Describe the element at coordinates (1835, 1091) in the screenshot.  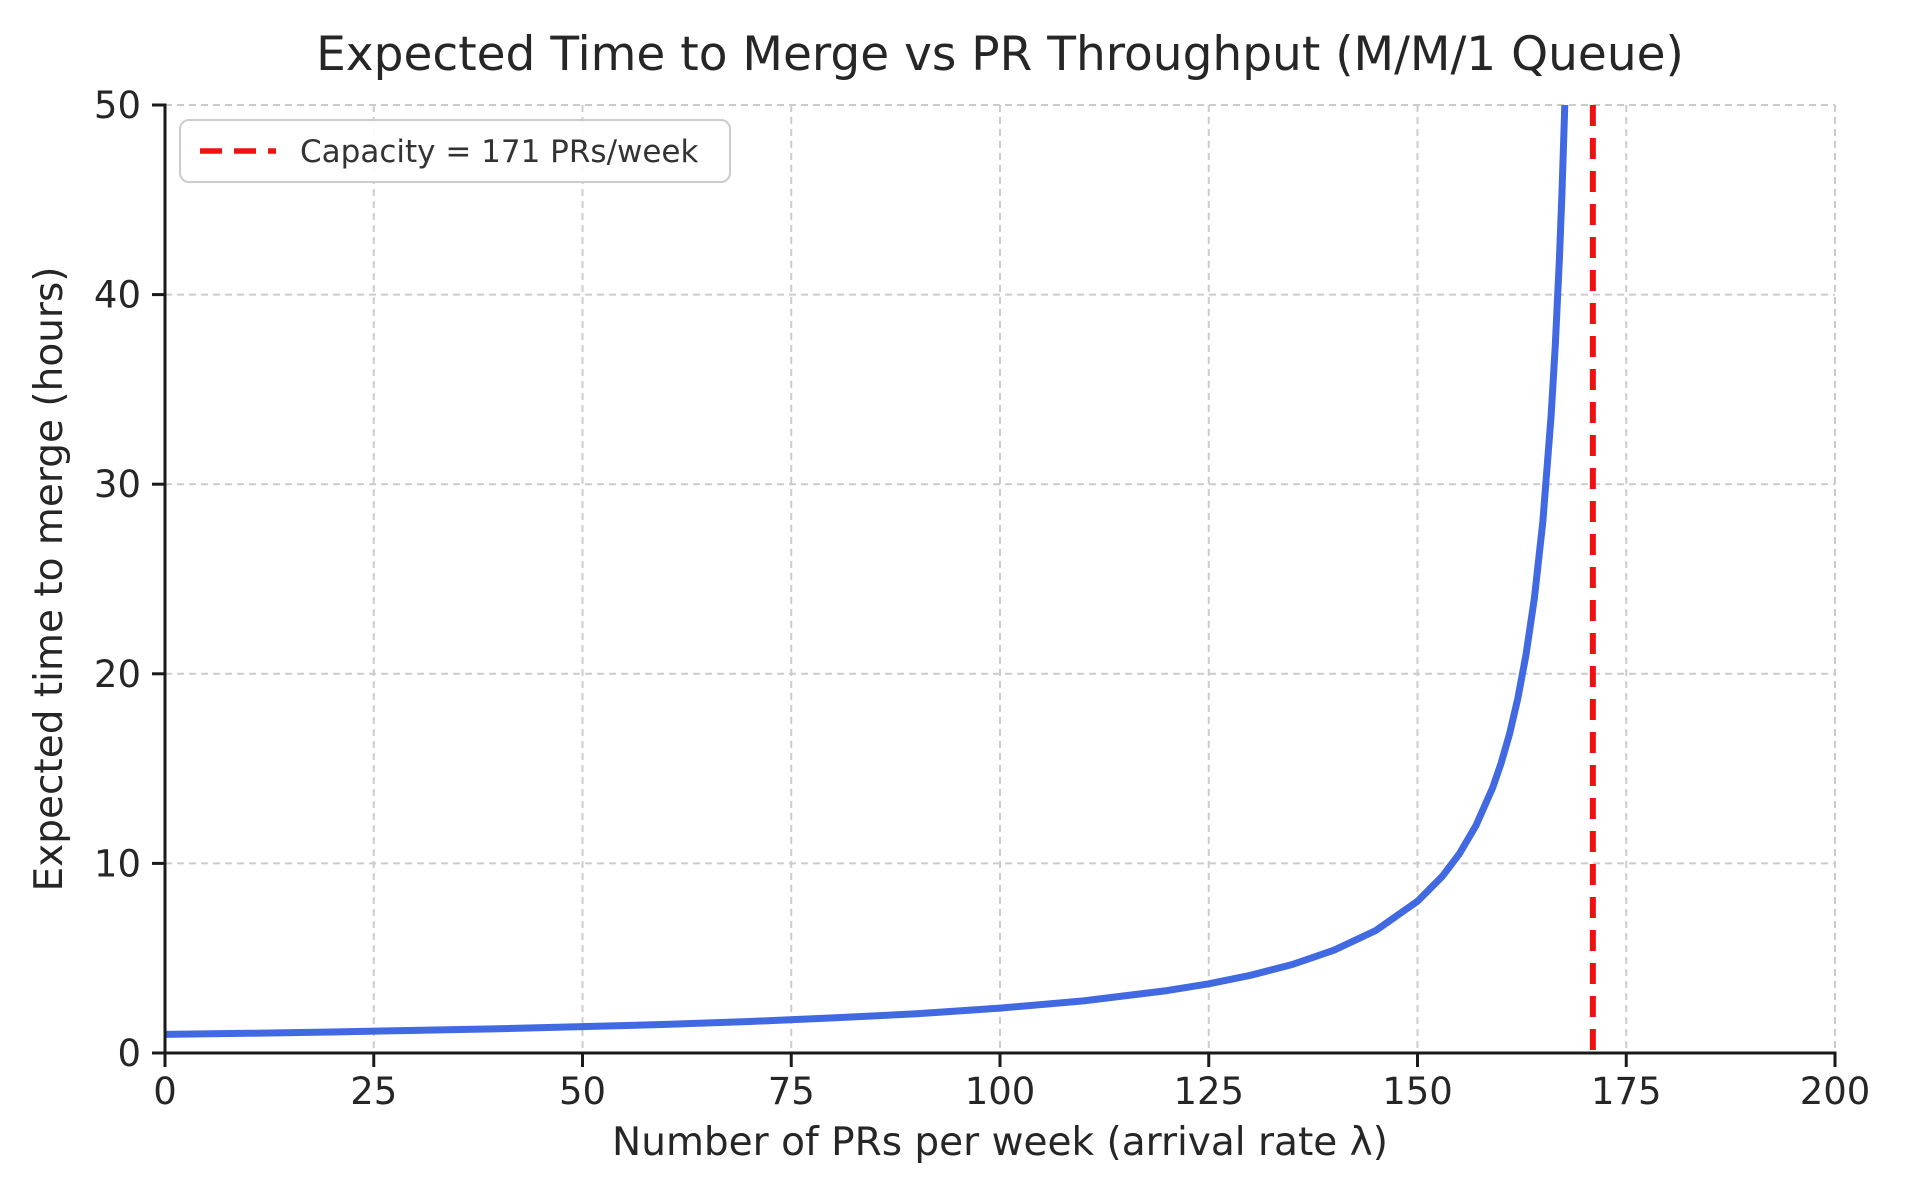
I see `x-tick-label: 200` at that location.